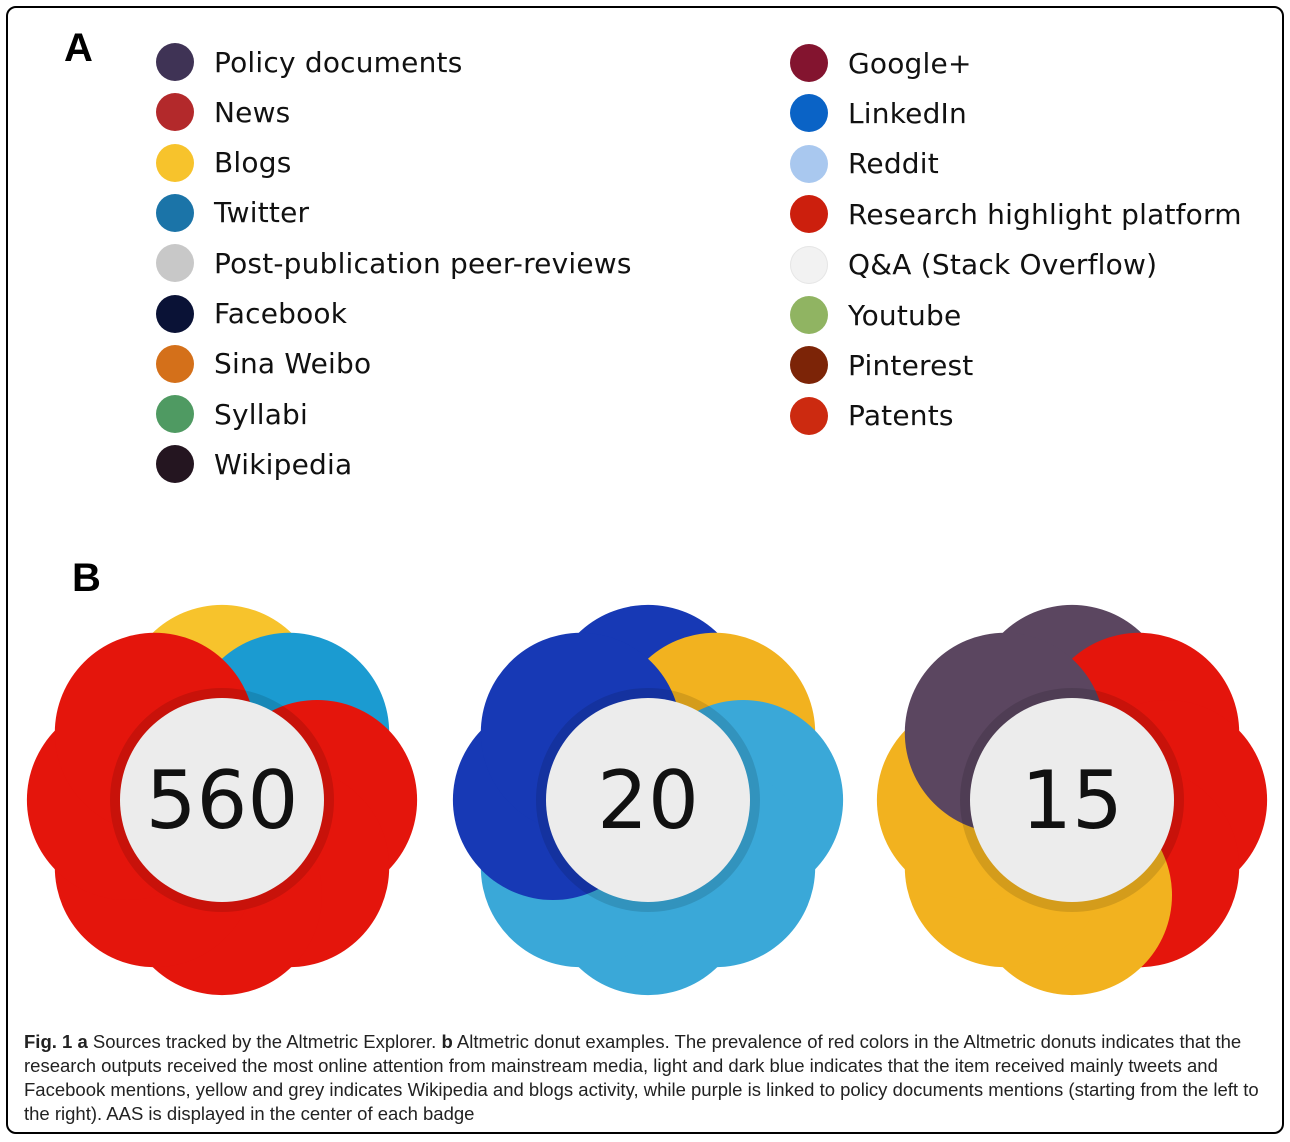 Image resolution: width=1290 pixels, height=1142 pixels. Describe the element at coordinates (447, 1041) in the screenshot. I see `caption-b-label: b` at that location.